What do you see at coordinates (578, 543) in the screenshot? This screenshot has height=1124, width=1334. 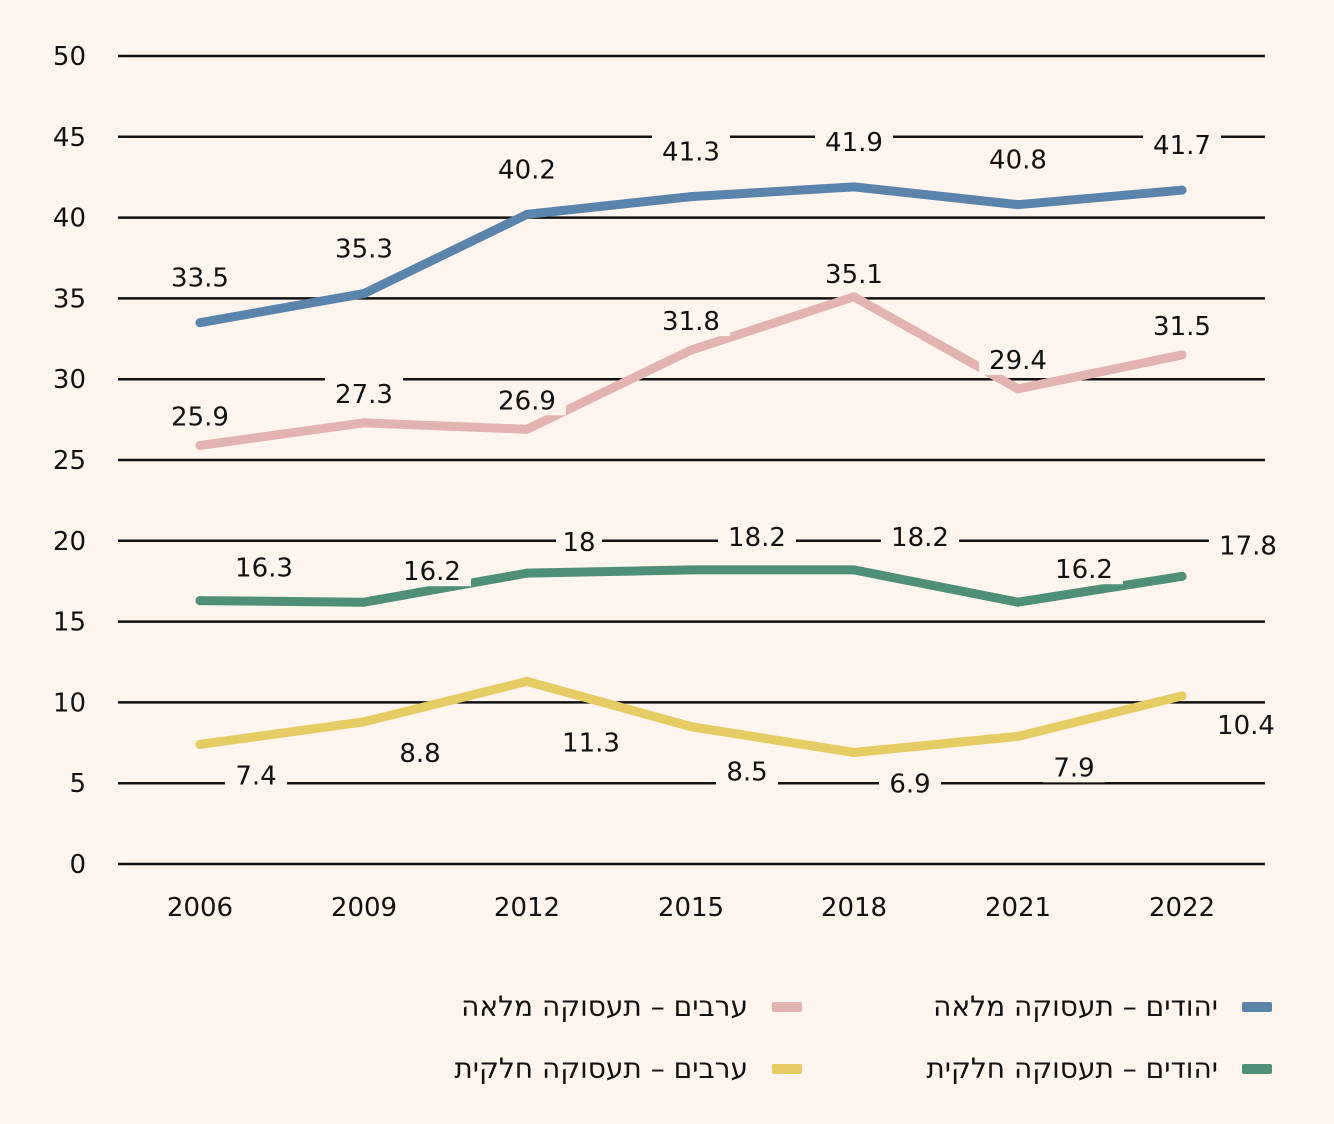 I see `data-label: 18` at bounding box center [578, 543].